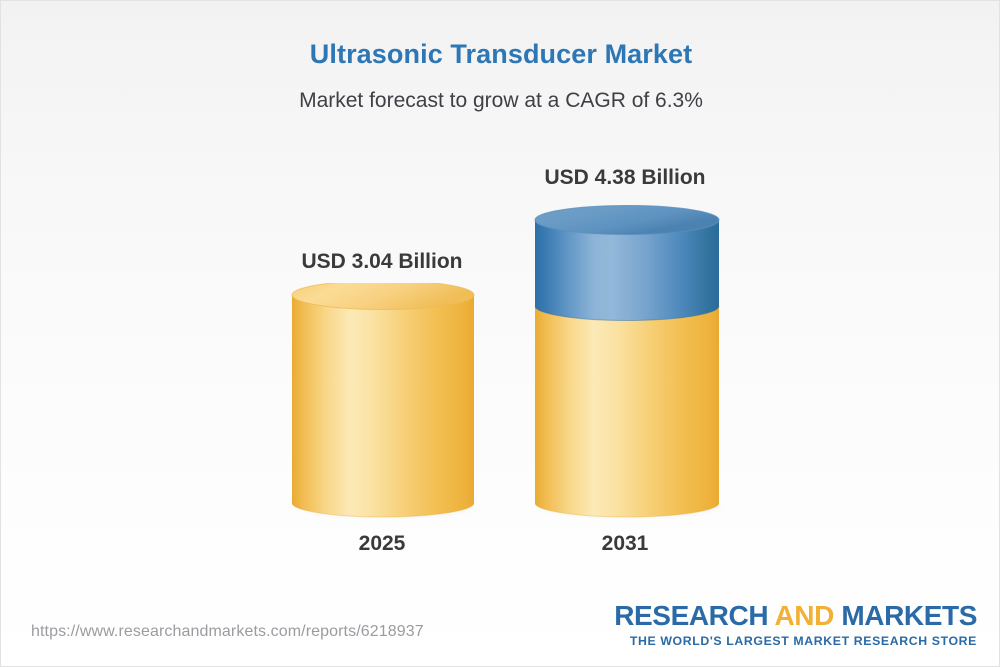 The width and height of the screenshot is (1000, 667). What do you see at coordinates (804, 615) in the screenshot?
I see `logo-word-and: AND` at bounding box center [804, 615].